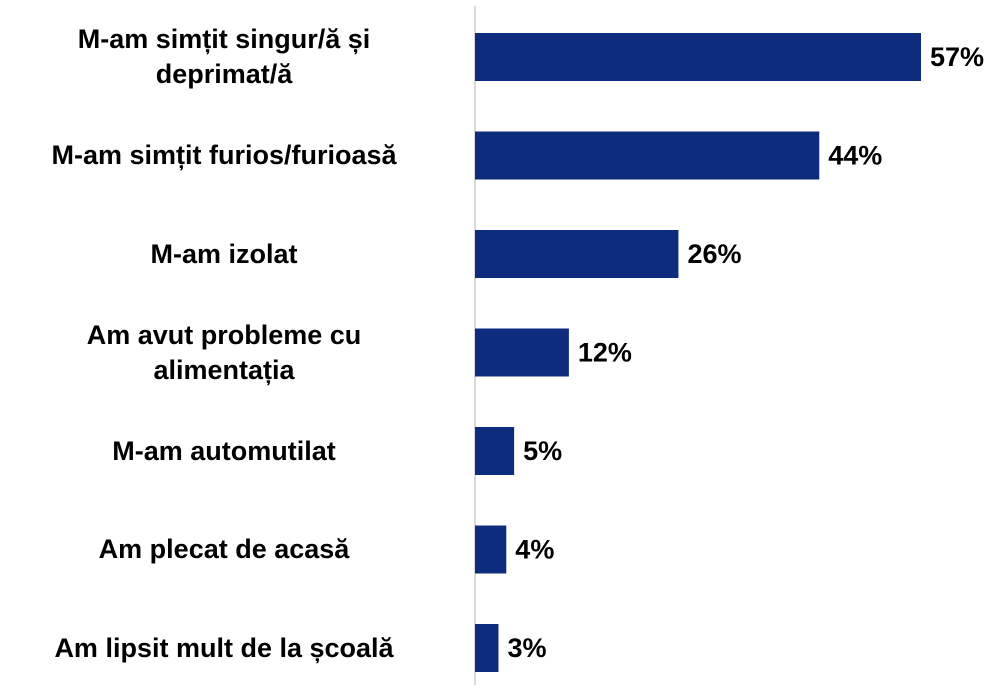 Image resolution: width=997 pixels, height=693 pixels. What do you see at coordinates (224, 253) in the screenshot?
I see `category-label: M-am izolat` at bounding box center [224, 253].